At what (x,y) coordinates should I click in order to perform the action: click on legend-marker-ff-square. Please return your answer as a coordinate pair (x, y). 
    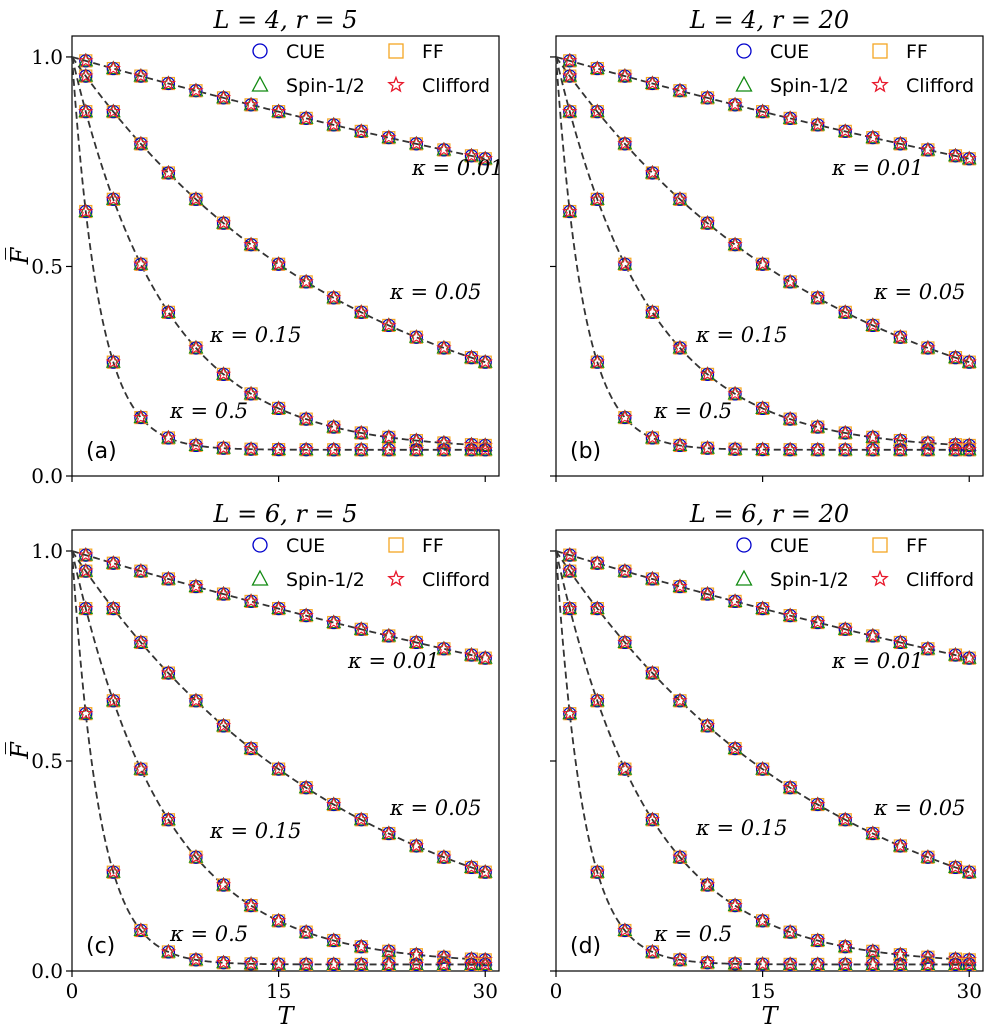
    Looking at the image, I should click on (396, 51).